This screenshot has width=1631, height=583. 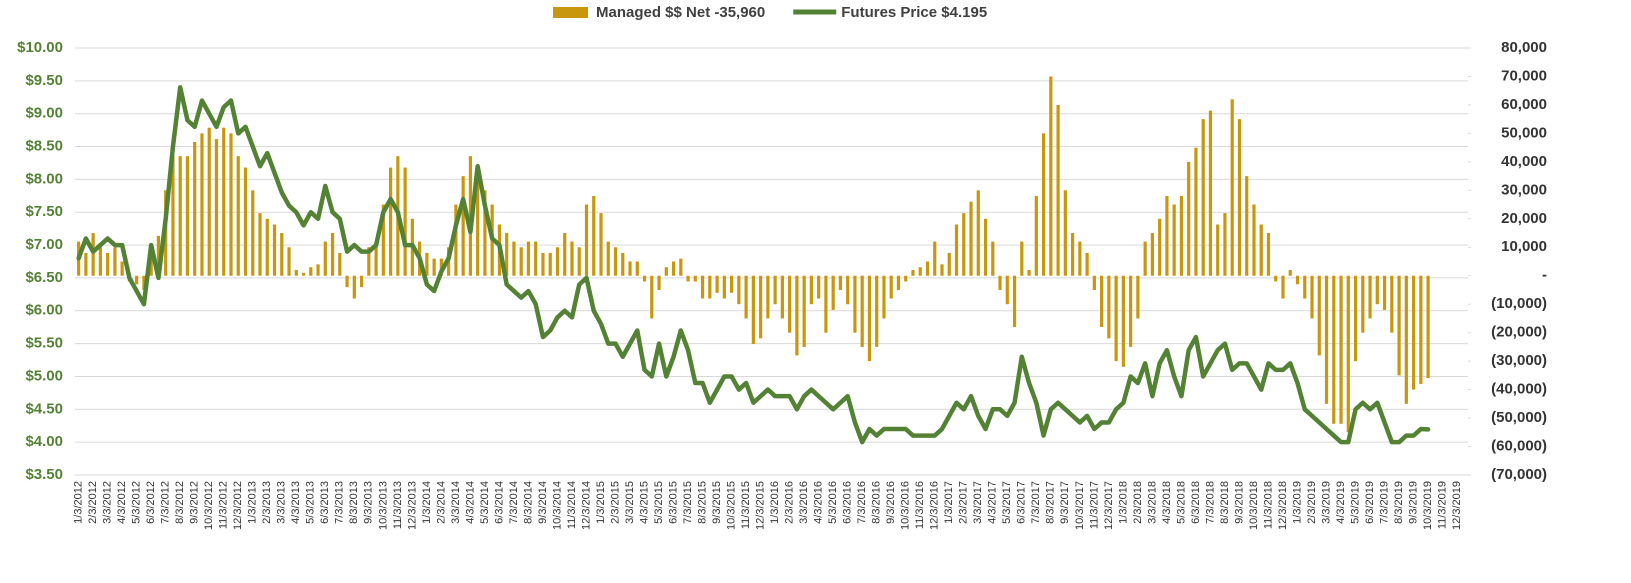 I want to click on y2-tick-label: 20,000, so click(x=1524, y=218).